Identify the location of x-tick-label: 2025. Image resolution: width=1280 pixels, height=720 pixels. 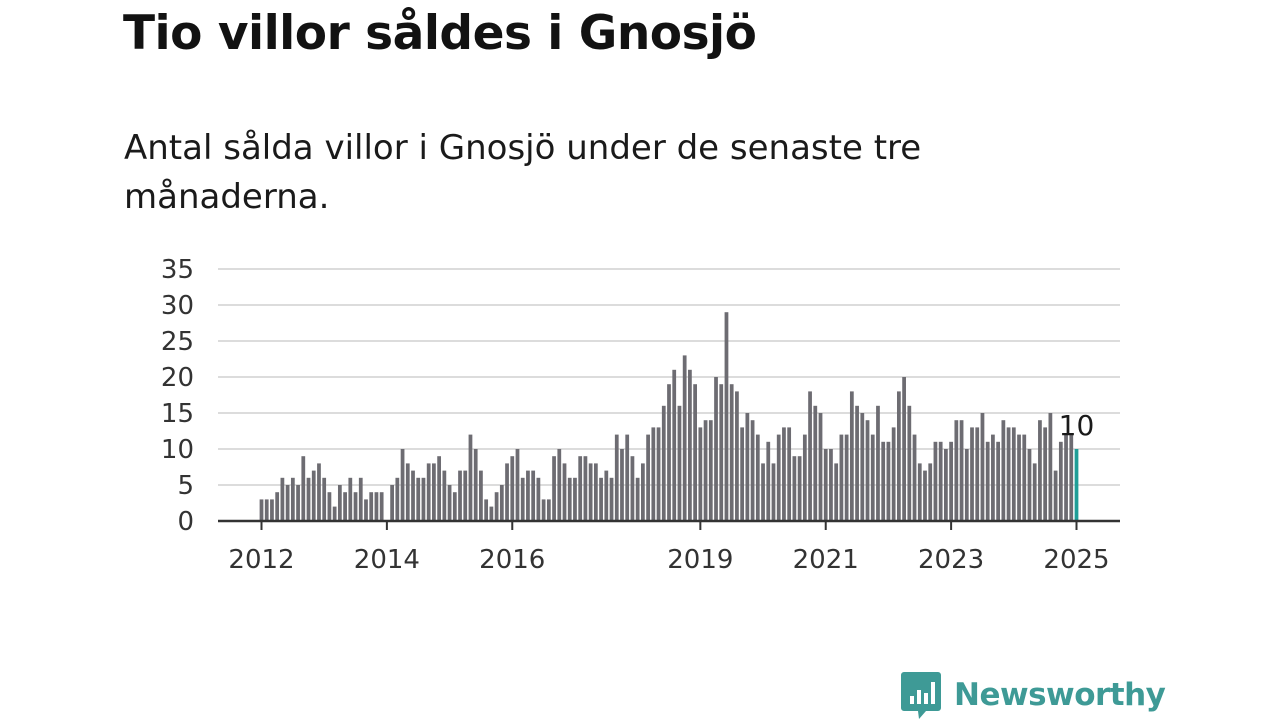
(1076, 560).